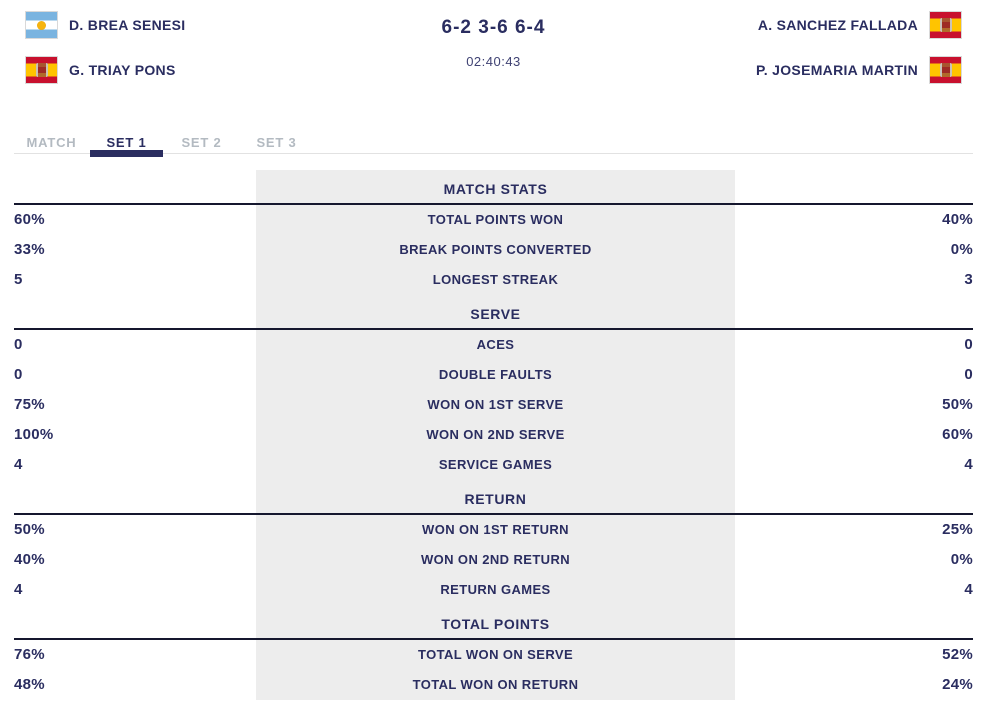  Describe the element at coordinates (18, 279) in the screenshot. I see `stat-value-left: 5` at that location.